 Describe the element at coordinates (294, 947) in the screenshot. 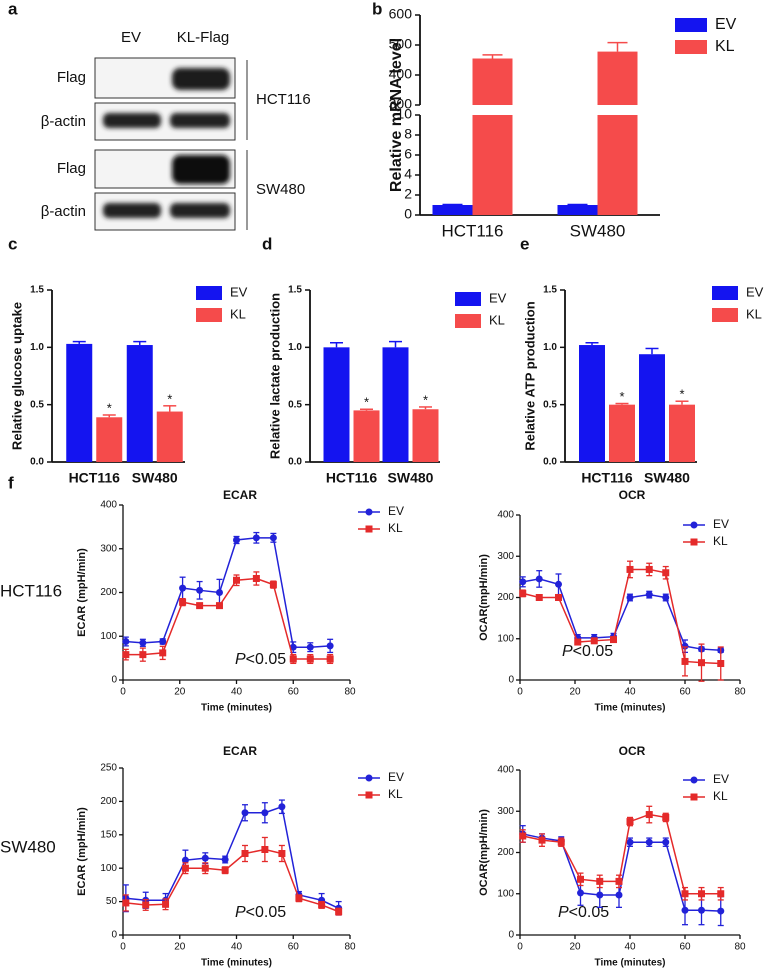

I see `x-tick-label: 60` at that location.